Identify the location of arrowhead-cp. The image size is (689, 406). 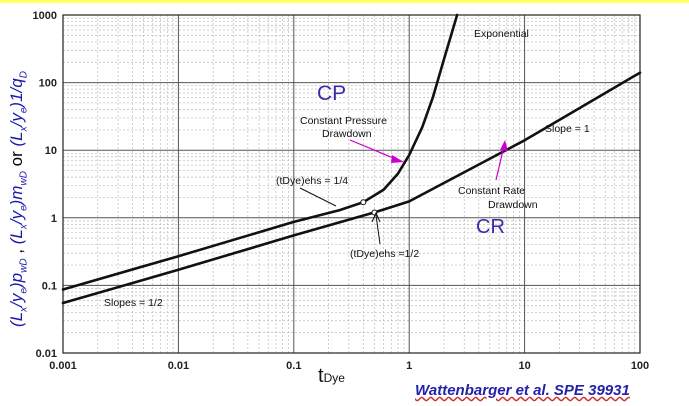
(397, 159).